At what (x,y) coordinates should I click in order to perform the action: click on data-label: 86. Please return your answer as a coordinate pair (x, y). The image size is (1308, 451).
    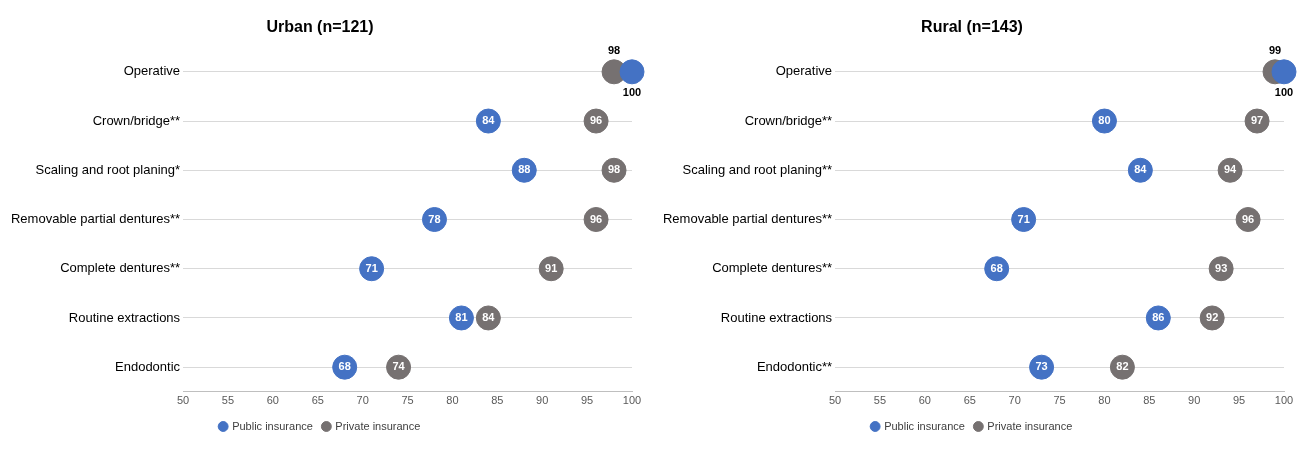
    Looking at the image, I should click on (1158, 316).